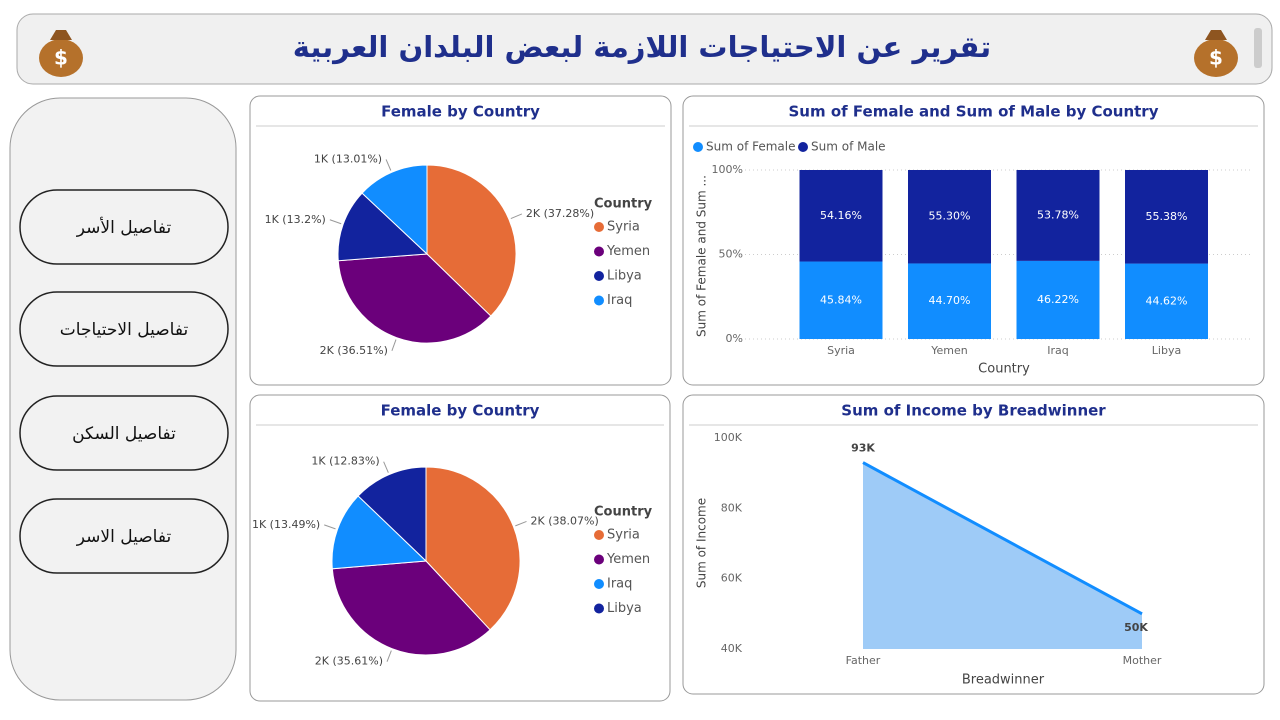  I want to click on data-label: 1K (12.83%), so click(345, 461).